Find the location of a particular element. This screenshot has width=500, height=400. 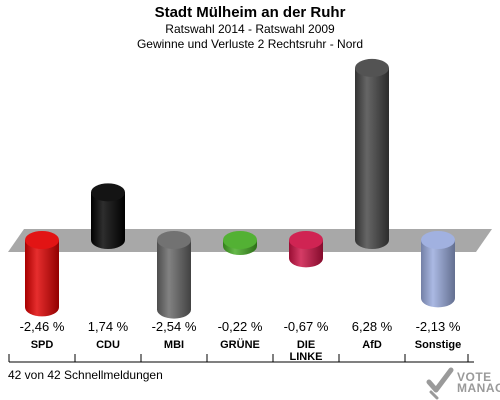

vote-manager-logo: VOTE MANAGER is located at coordinates (462, 383).